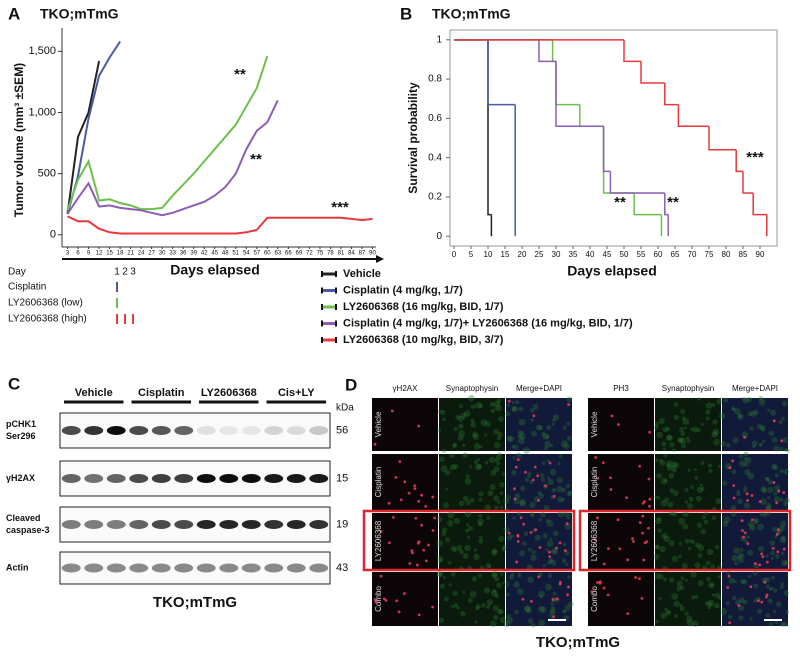 The width and height of the screenshot is (800, 661). I want to click on y-tick-label: 0.8, so click(435, 79).